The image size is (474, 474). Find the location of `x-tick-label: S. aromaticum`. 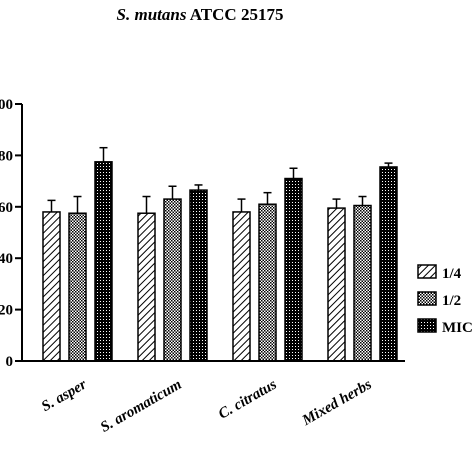

x-tick-label: S. aromaticum is located at coordinates (141, 406).